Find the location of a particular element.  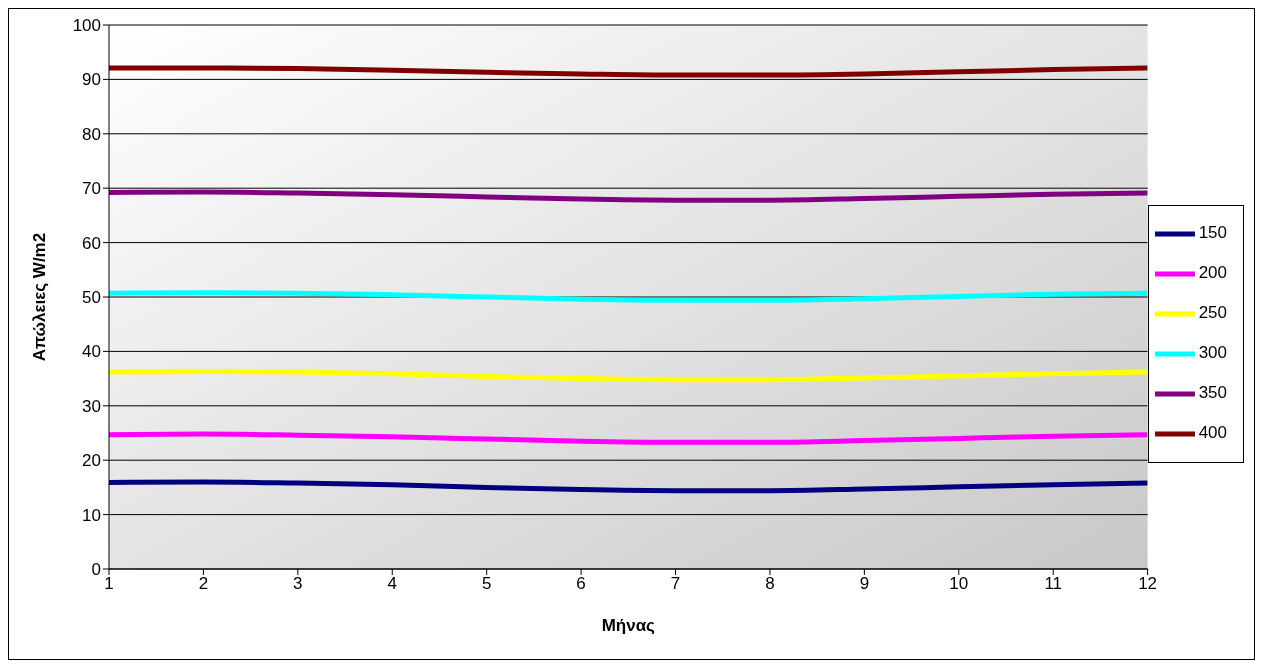

y-tick-label: 40 is located at coordinates (91, 352).